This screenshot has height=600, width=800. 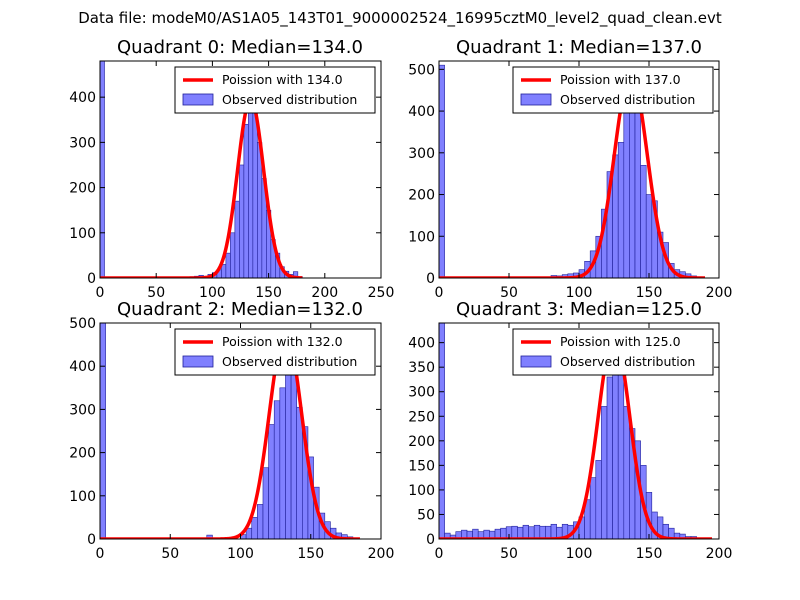 What do you see at coordinates (421, 344) in the screenshot?
I see `quadrant-3-ytick-label: 400` at bounding box center [421, 344].